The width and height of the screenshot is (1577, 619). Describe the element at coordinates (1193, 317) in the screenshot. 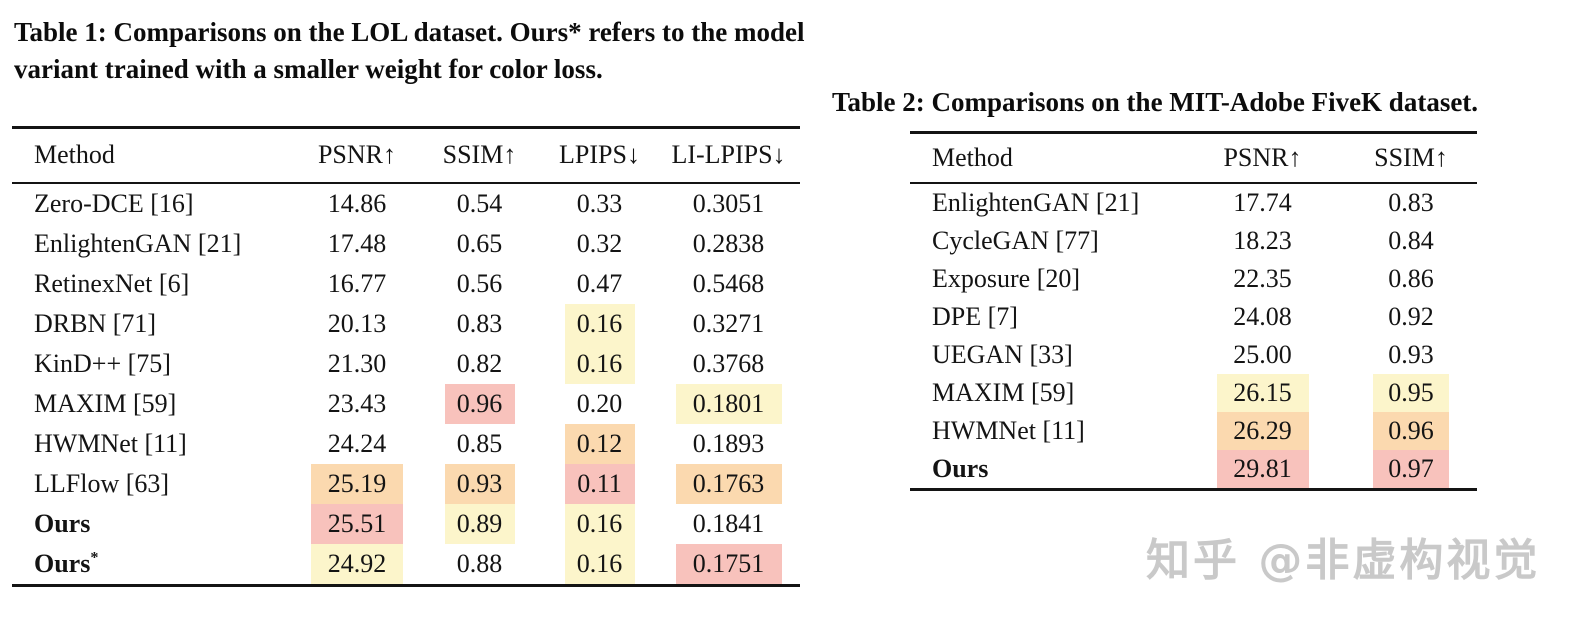

I see `table-row: DPE [7] 24.08 0.92` at that location.